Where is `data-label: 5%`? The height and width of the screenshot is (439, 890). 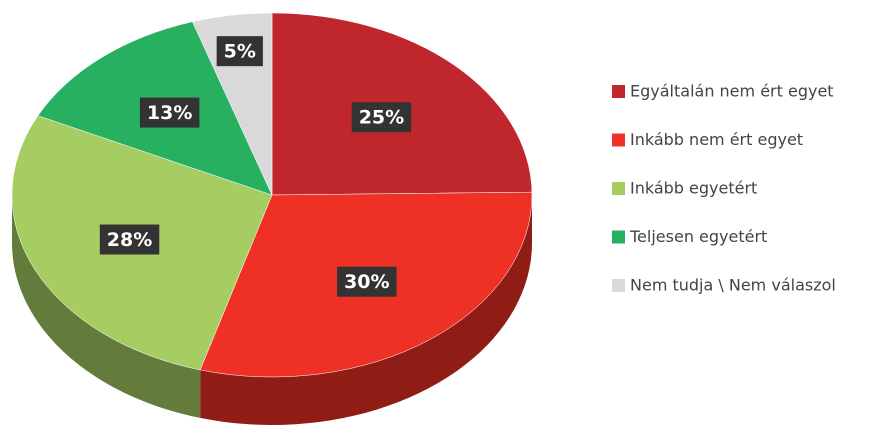
data-label: 5% is located at coordinates (239, 51).